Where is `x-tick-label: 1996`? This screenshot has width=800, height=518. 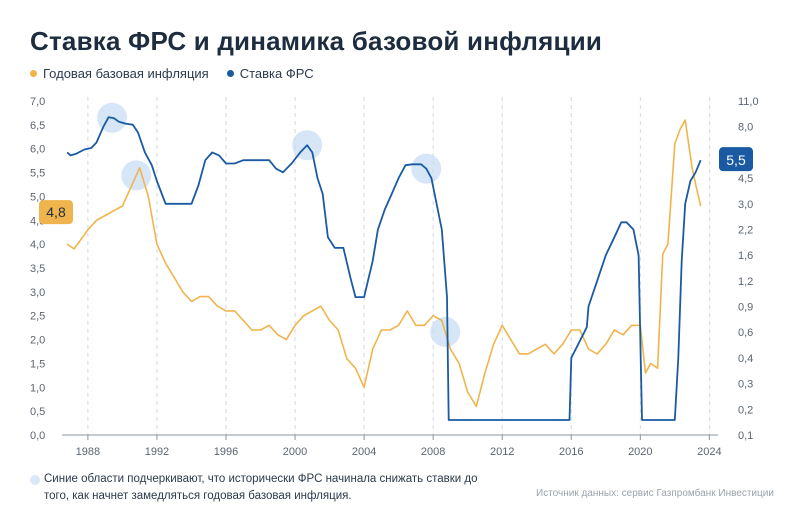 x-tick-label: 1996 is located at coordinates (226, 452).